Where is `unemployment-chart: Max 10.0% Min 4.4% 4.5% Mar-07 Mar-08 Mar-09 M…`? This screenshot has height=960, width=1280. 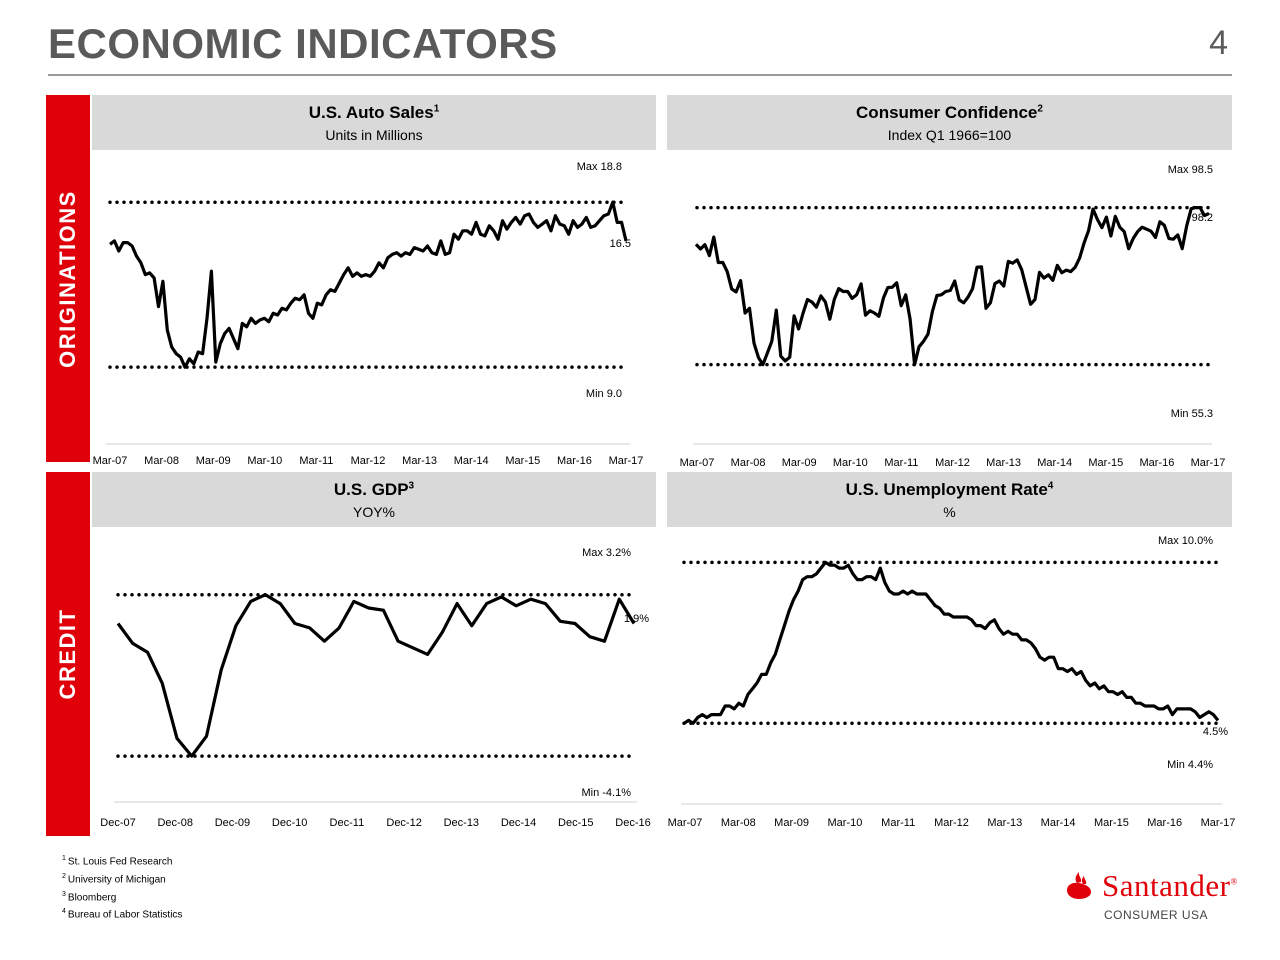
unemployment-chart: Max 10.0% Min 4.4% 4.5% Mar-07 Mar-08 Mar-09 M… is located at coordinates (952, 682).